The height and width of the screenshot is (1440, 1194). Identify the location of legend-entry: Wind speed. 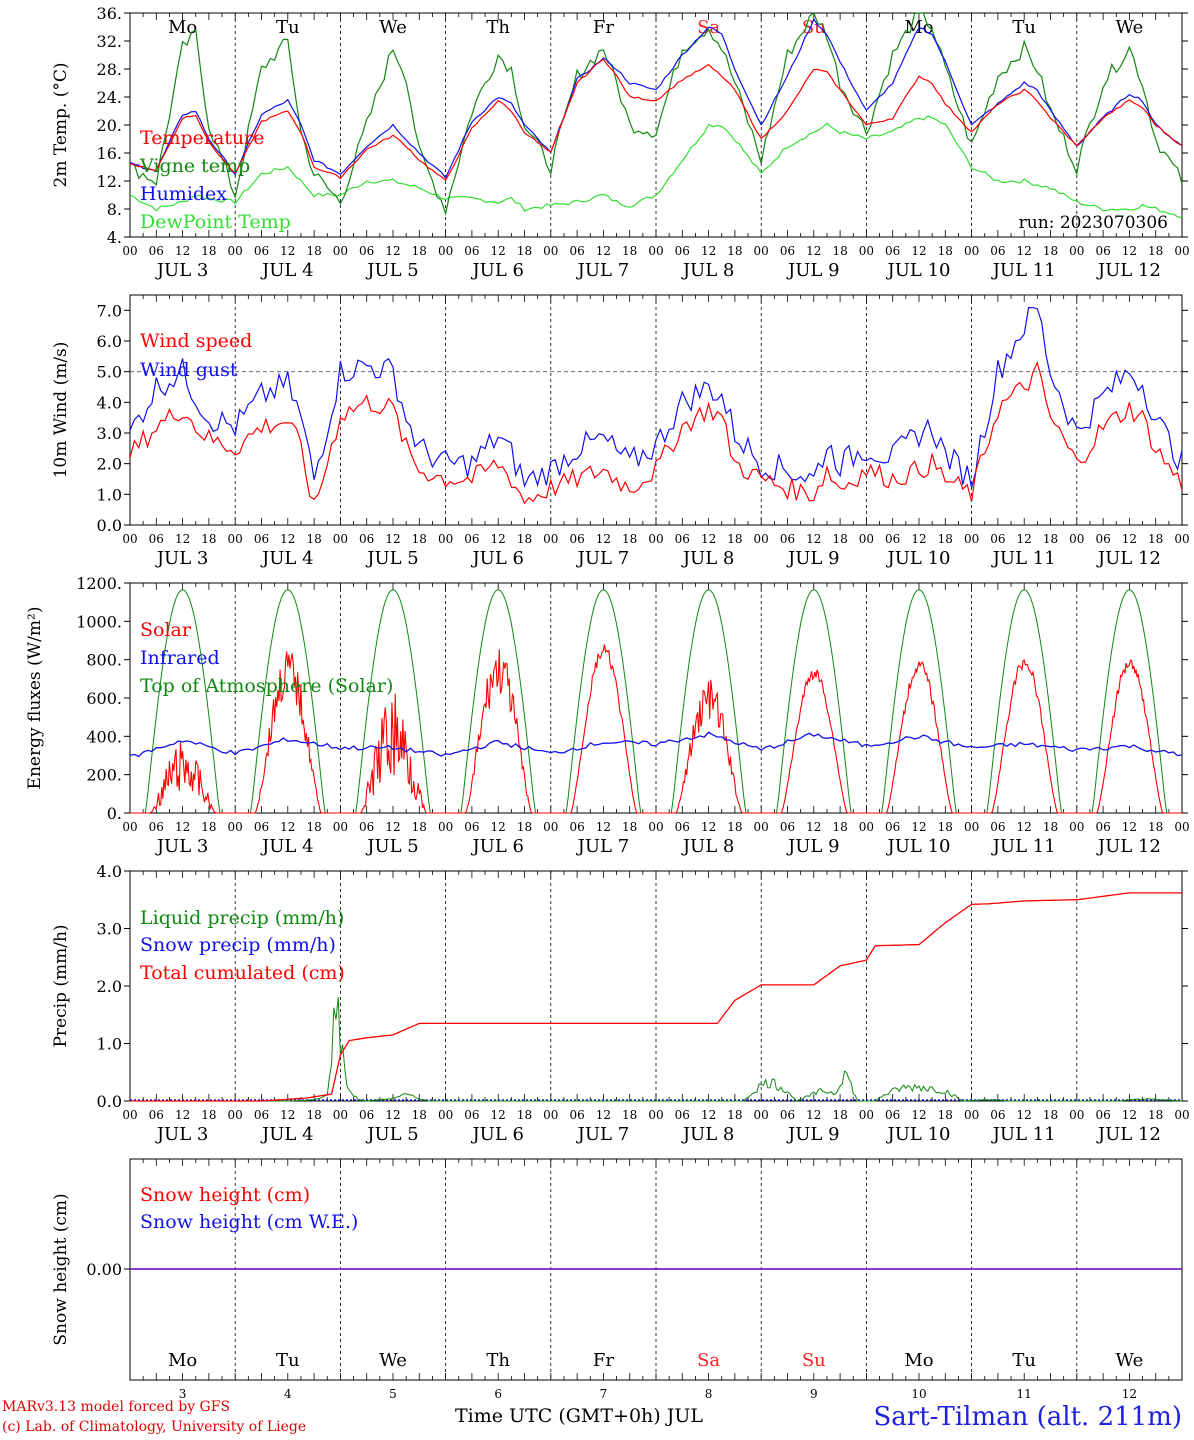
(196, 341).